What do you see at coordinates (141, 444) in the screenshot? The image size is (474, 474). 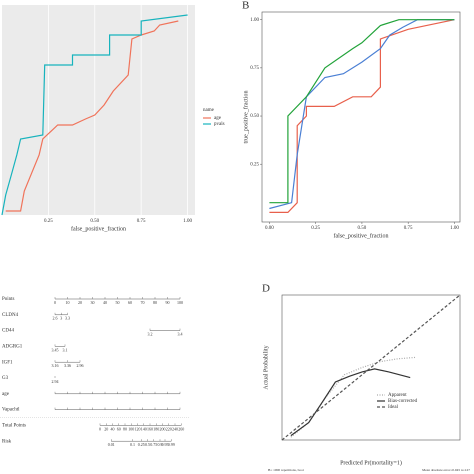 I see `row-tick-label: 0.25` at bounding box center [141, 444].